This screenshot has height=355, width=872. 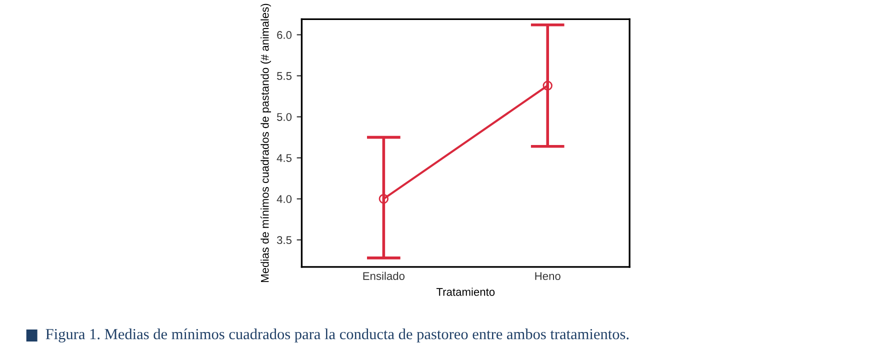 I want to click on y-tick-label: 3.5, so click(x=284, y=240).